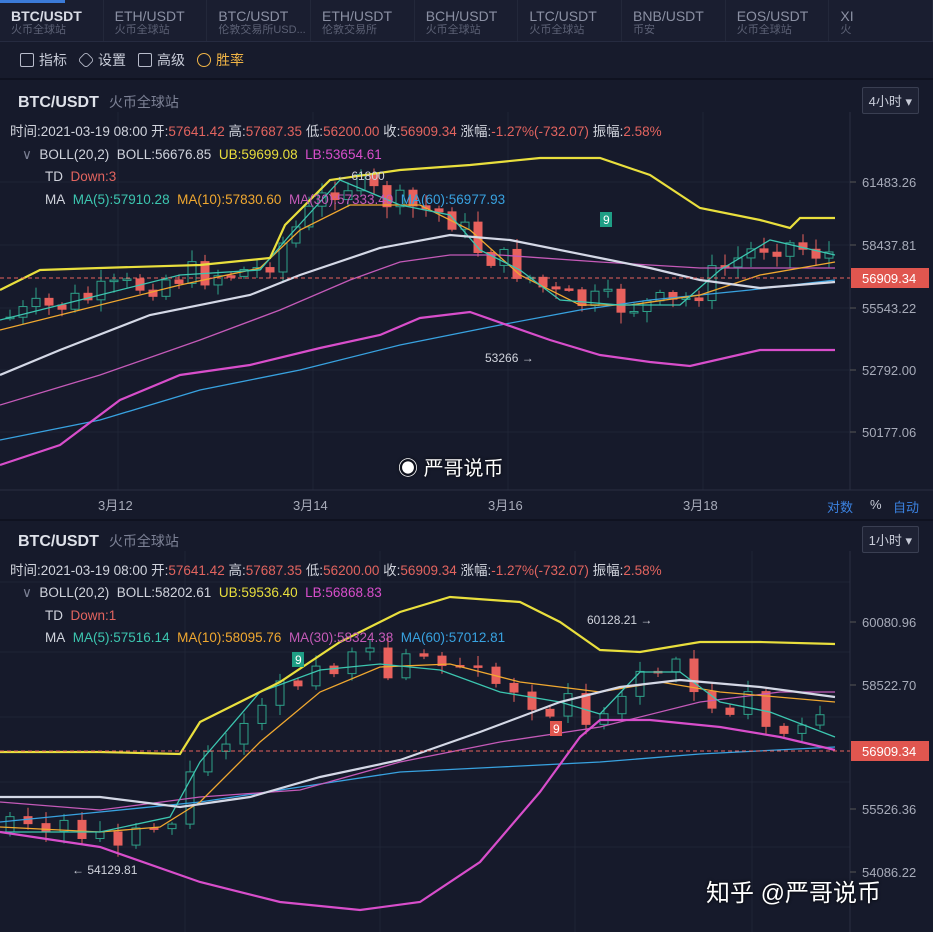  What do you see at coordinates (889, 685) in the screenshot?
I see `price-label: 58522.70` at bounding box center [889, 685].